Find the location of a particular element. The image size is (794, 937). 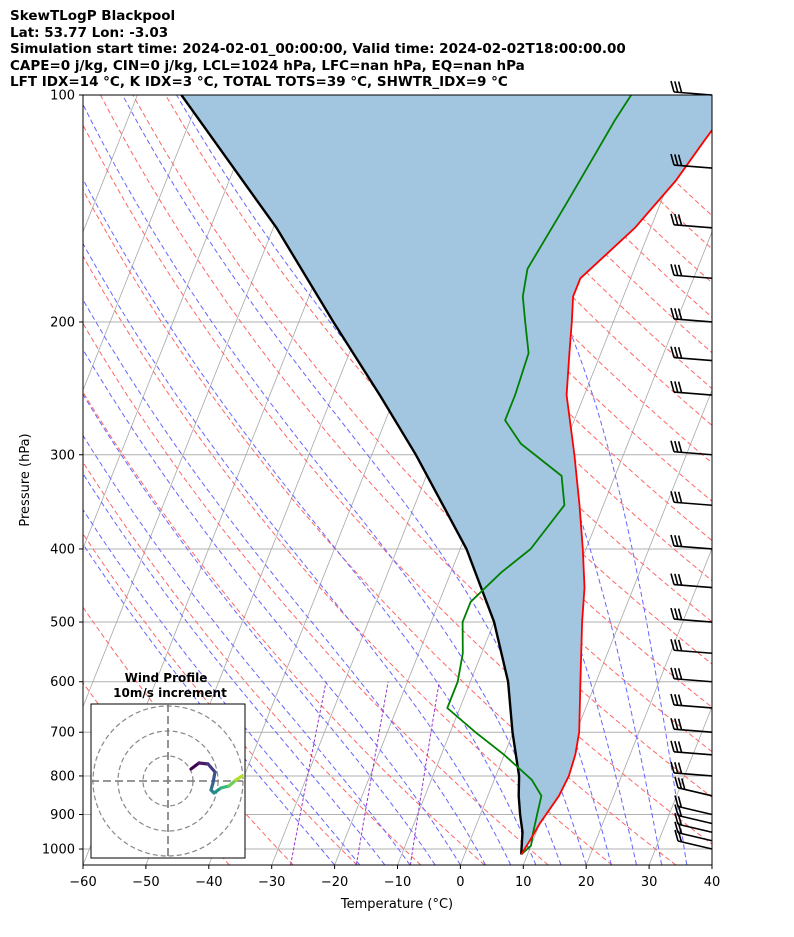

x-tick-label: −20 is located at coordinates (334, 882).